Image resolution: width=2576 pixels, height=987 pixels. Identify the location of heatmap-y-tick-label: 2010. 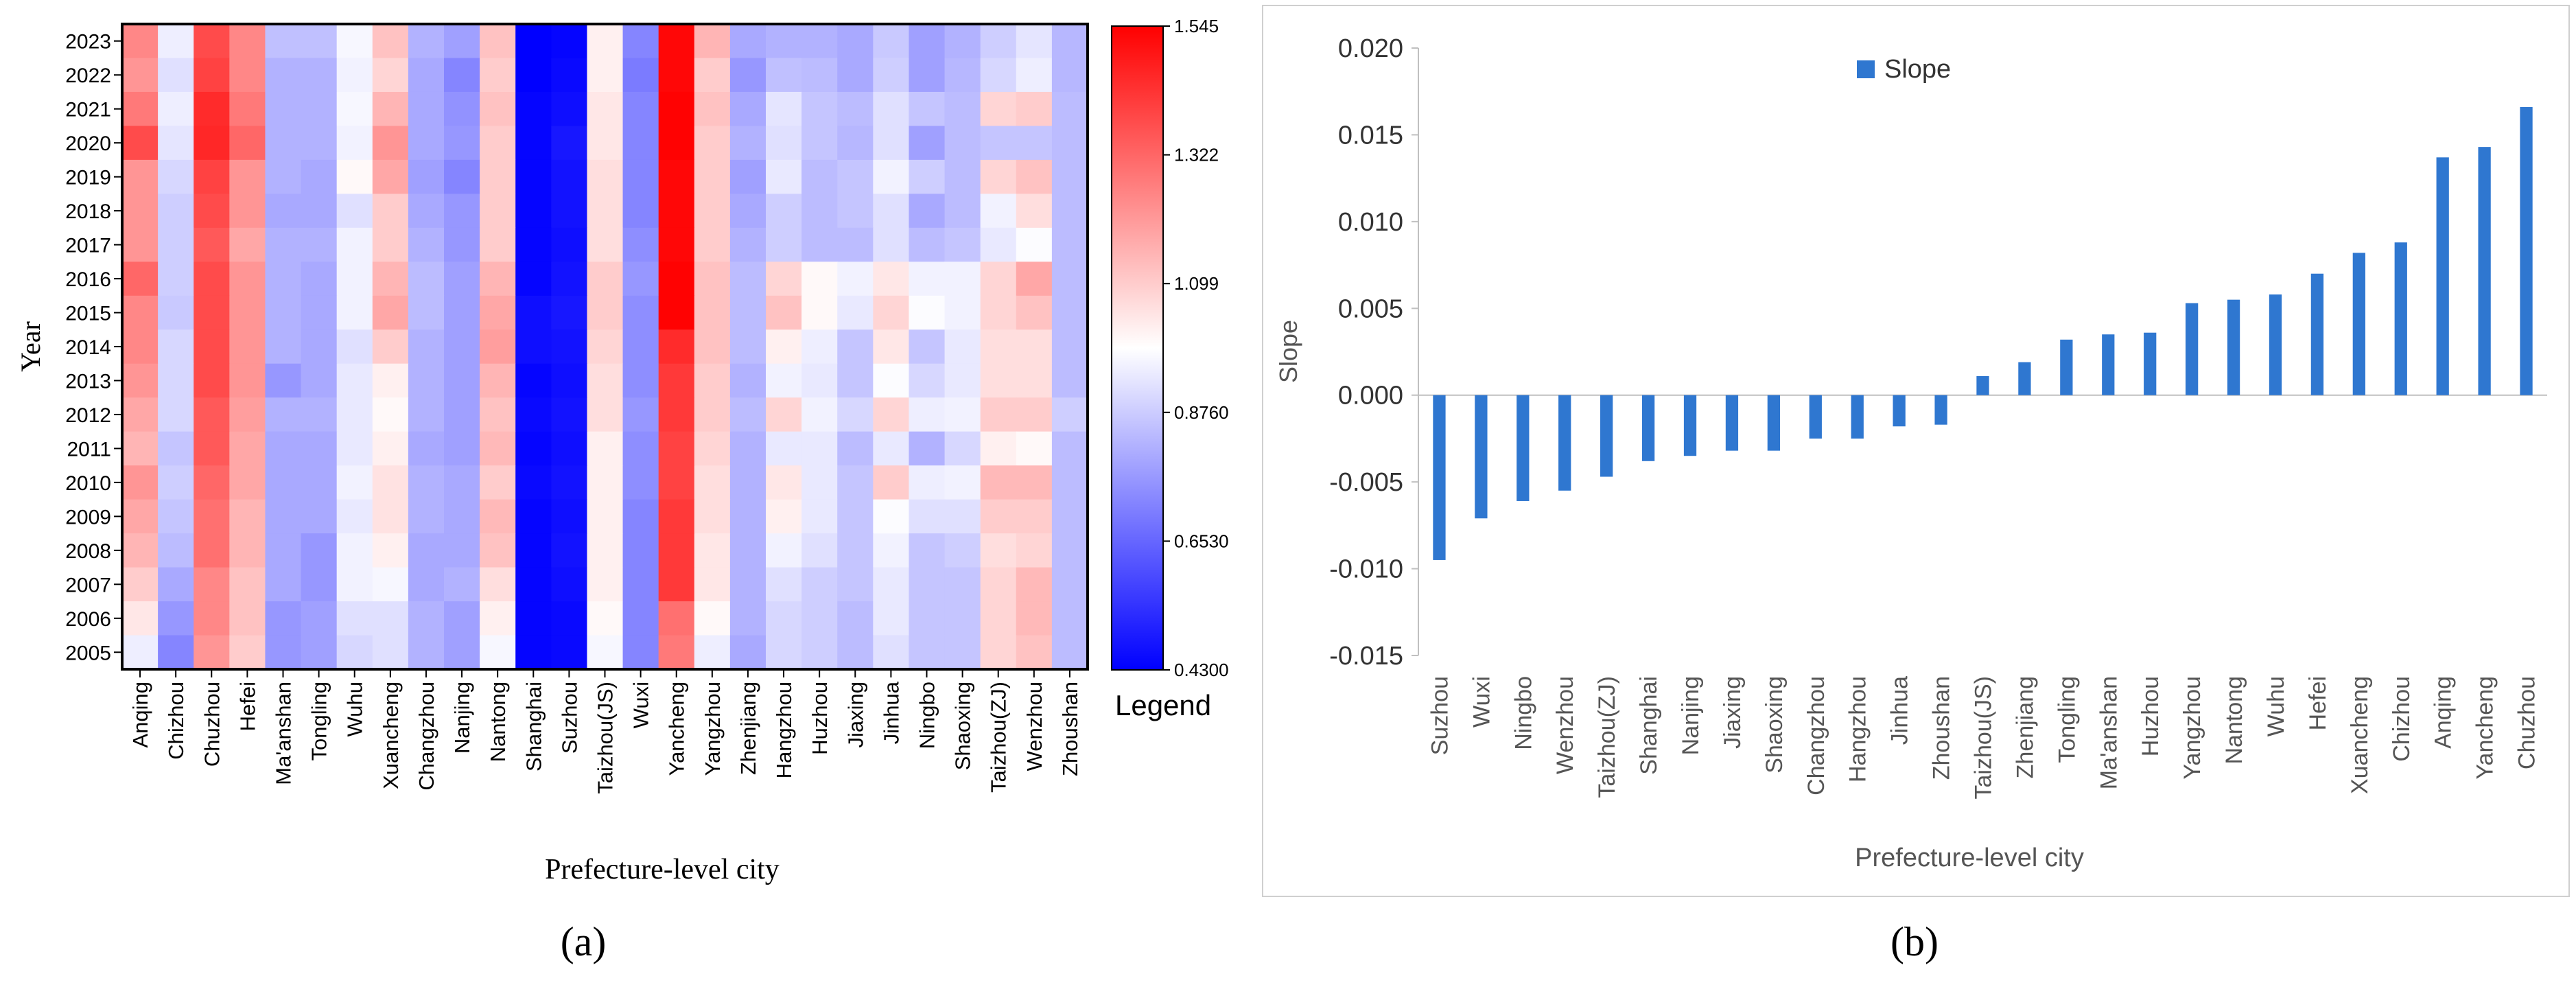
(88, 484).